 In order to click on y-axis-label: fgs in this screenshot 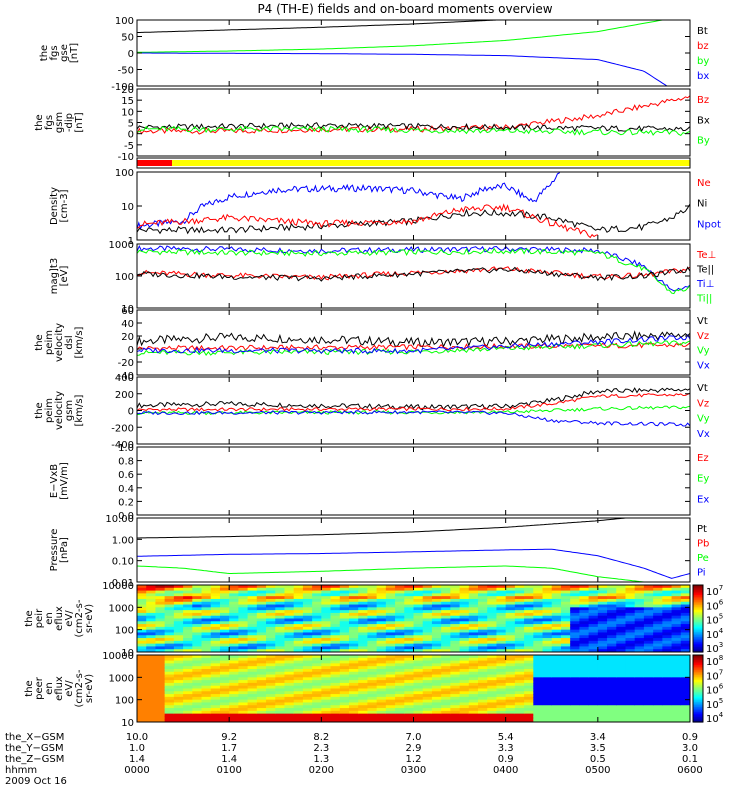, I will do `click(49, 122)`.